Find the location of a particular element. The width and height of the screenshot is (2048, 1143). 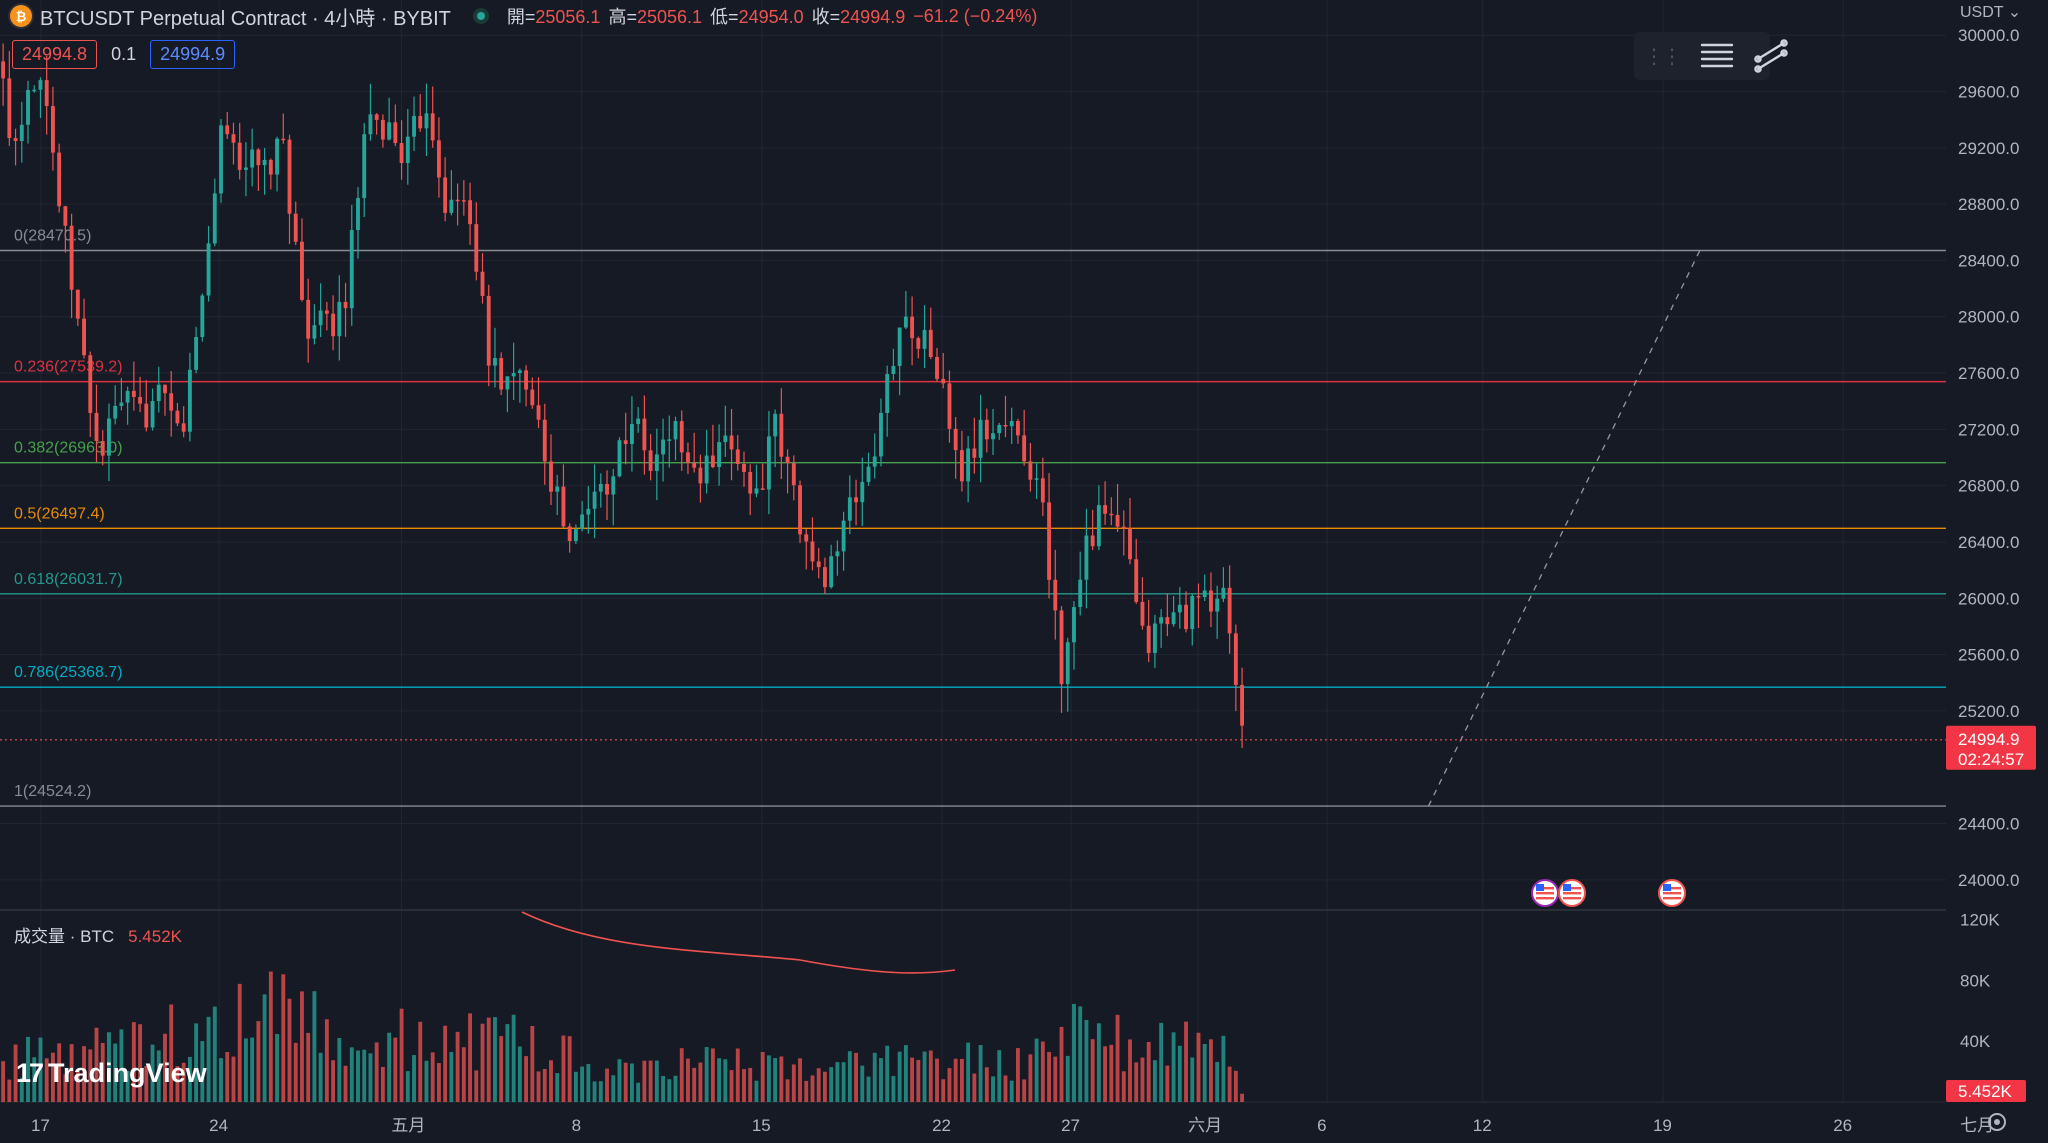

tradingview-logo: 17 TradingView is located at coordinates (111, 1073).